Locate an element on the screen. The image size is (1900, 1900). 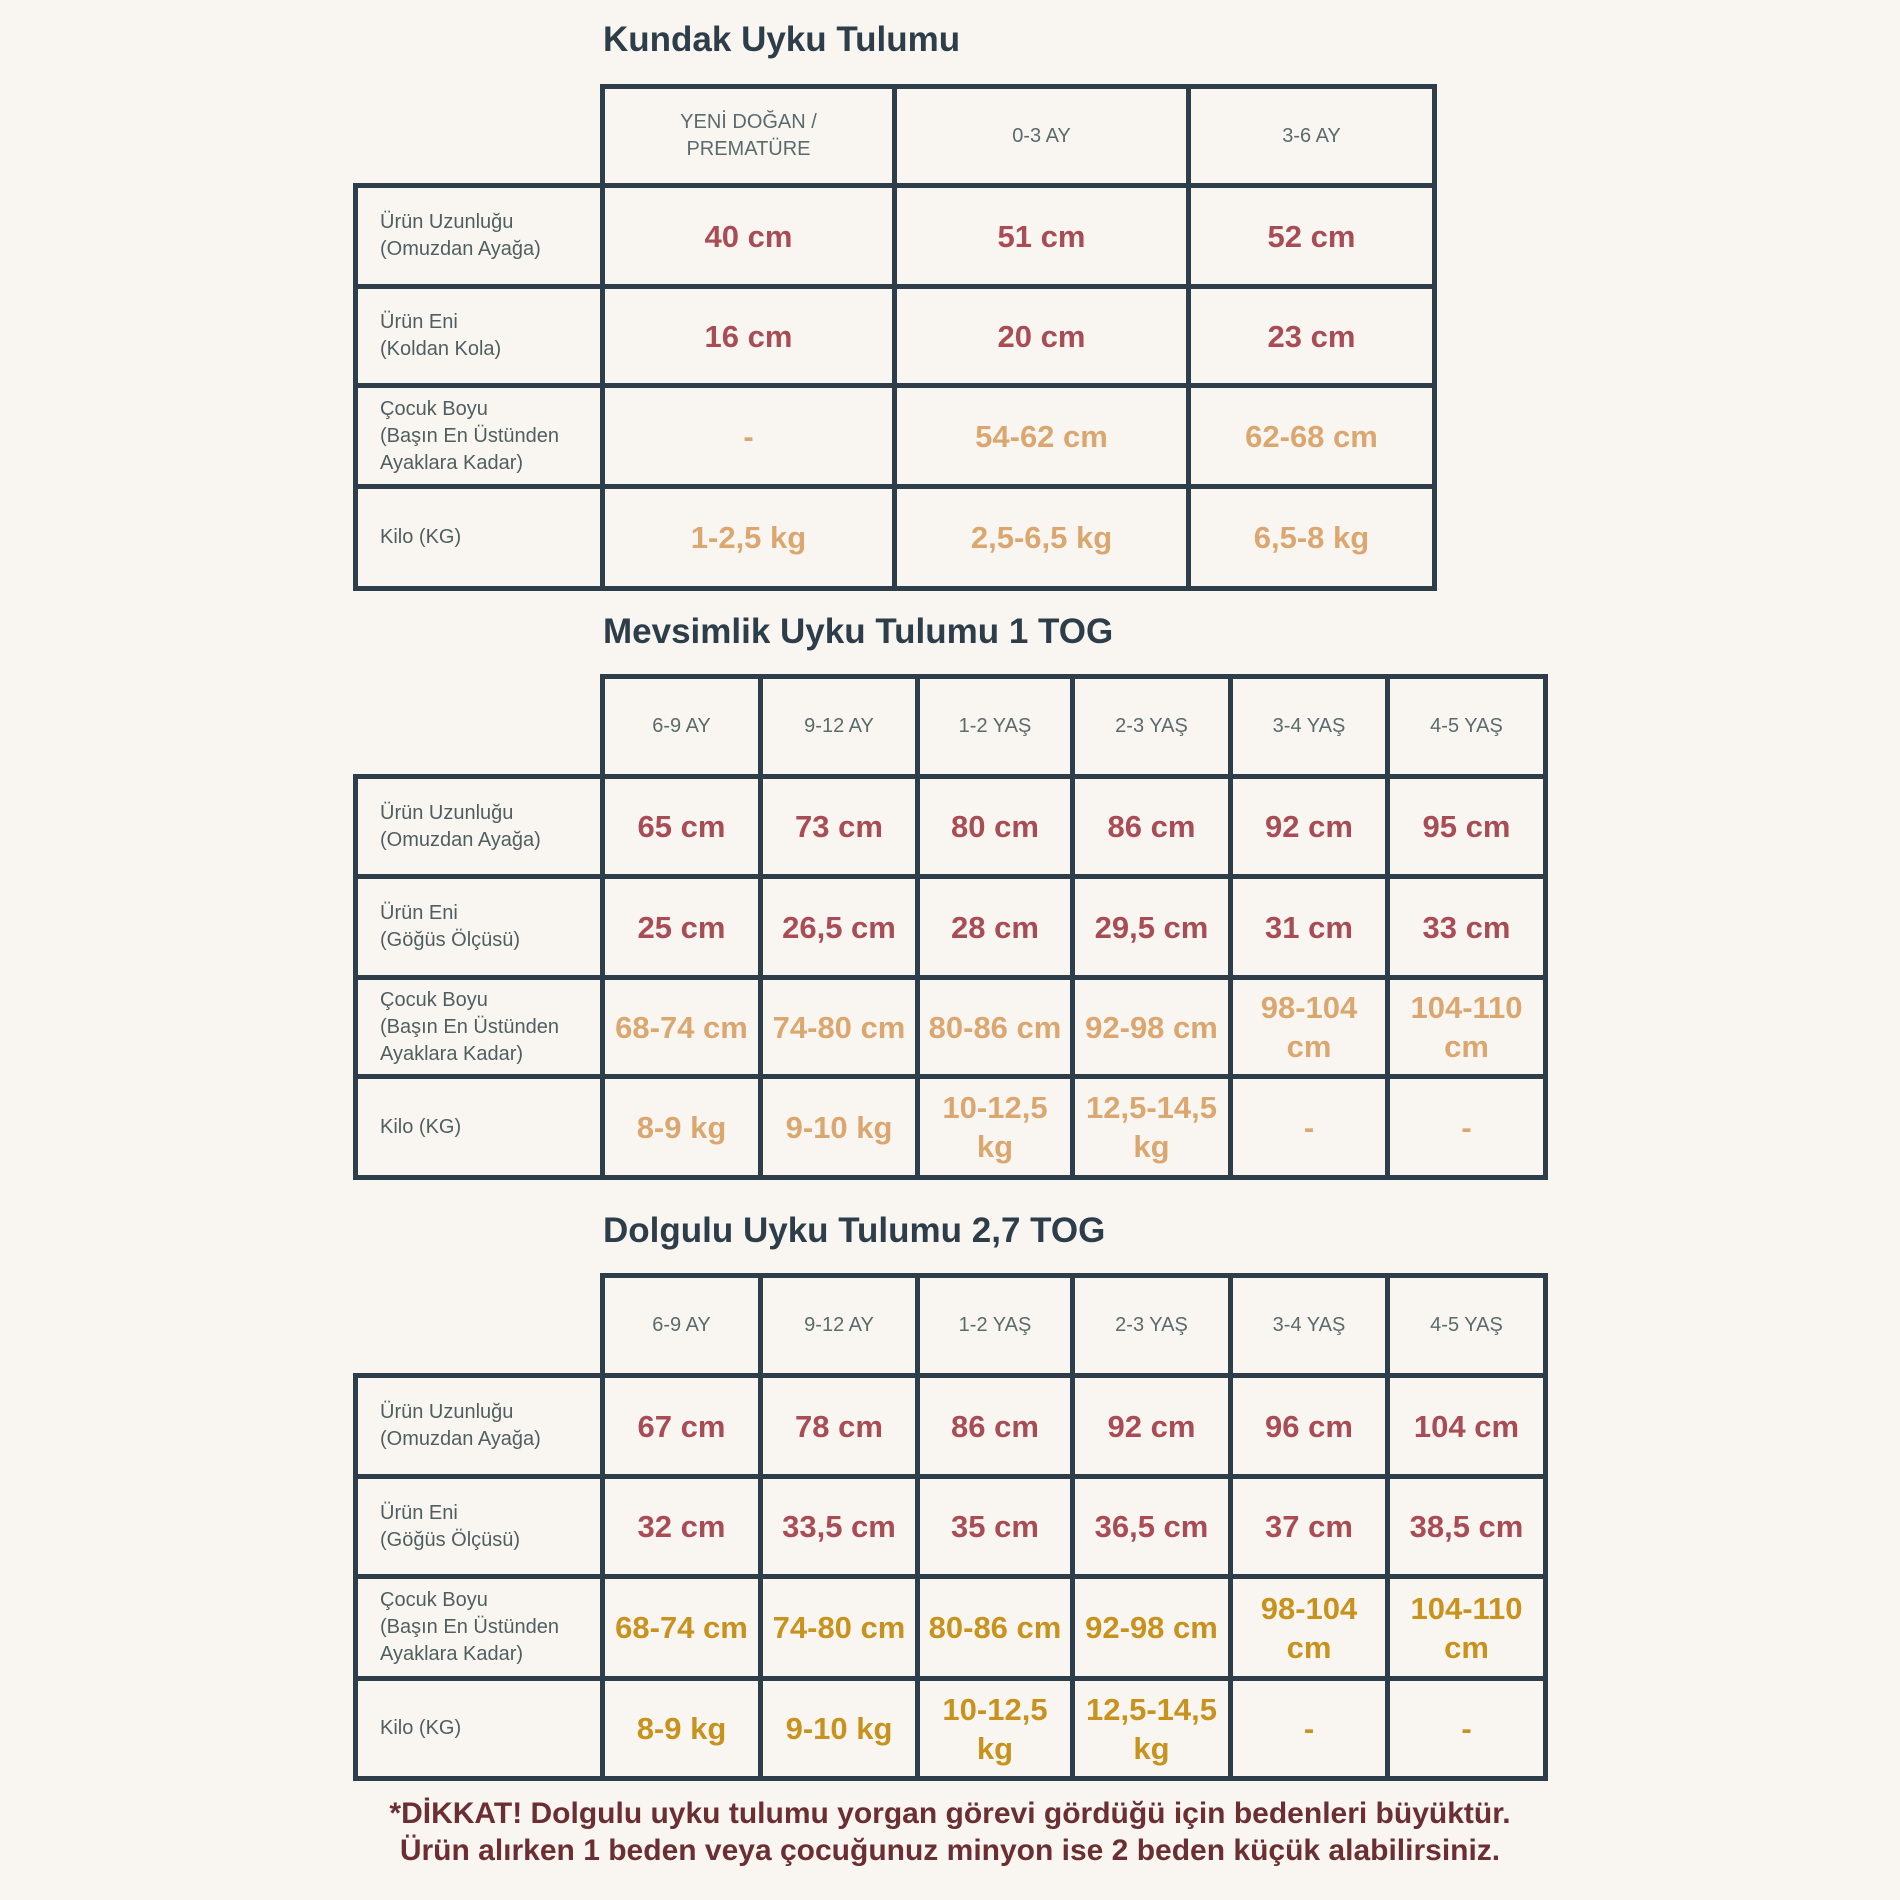
table-cell-text: 104-110 cm is located at coordinates (1466, 1627).